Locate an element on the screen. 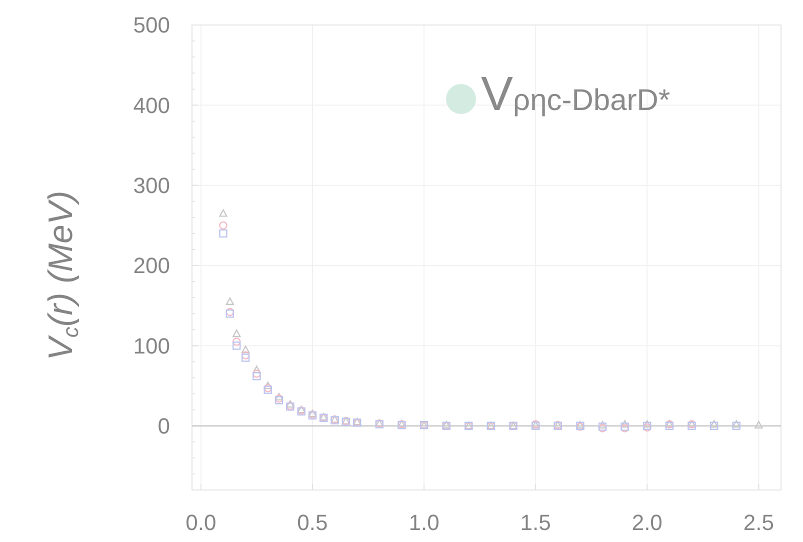 The image size is (803, 542). x-tick-label: 2.5 is located at coordinates (758, 522).